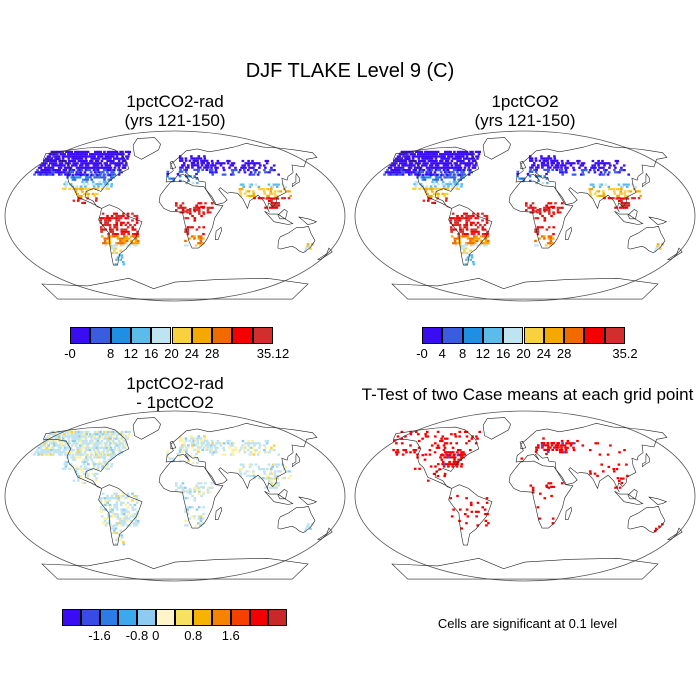  What do you see at coordinates (241, 177) in the screenshot?
I see `coastline-eurasia` at bounding box center [241, 177].